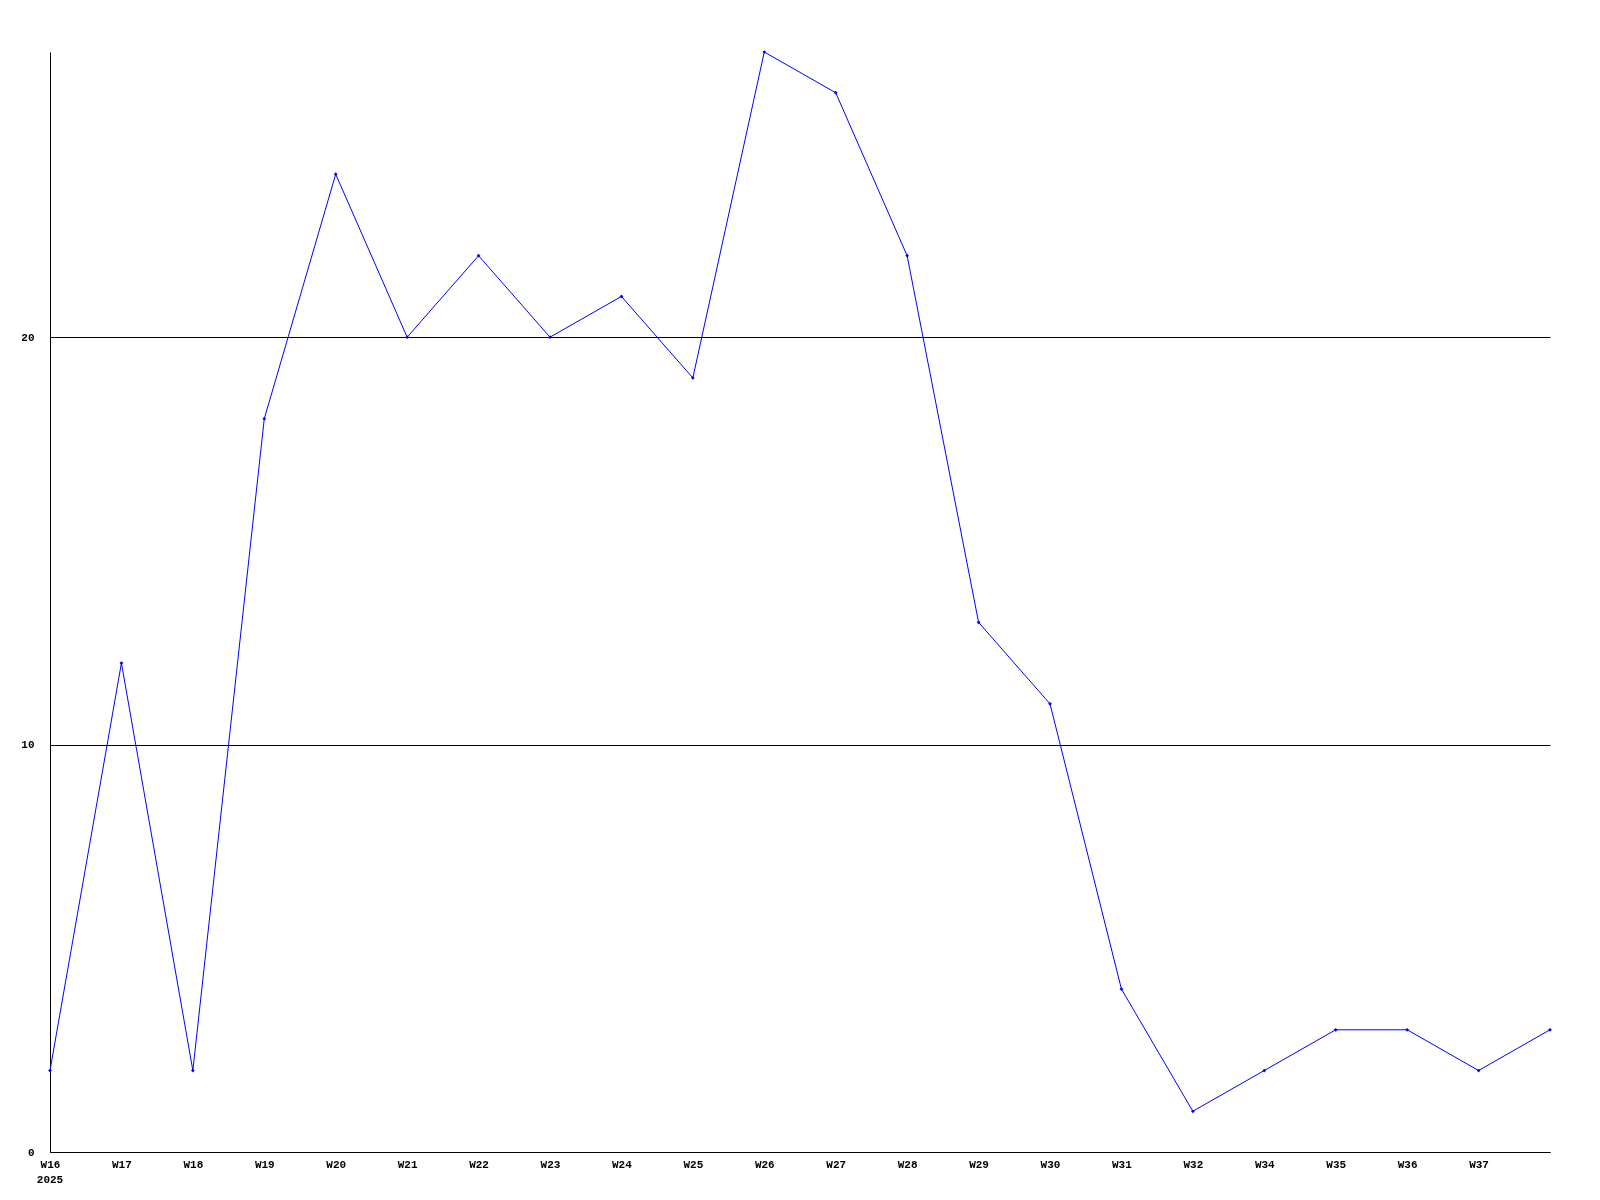  What do you see at coordinates (764, 1164) in the screenshot?
I see `x-tick-label: W26` at bounding box center [764, 1164].